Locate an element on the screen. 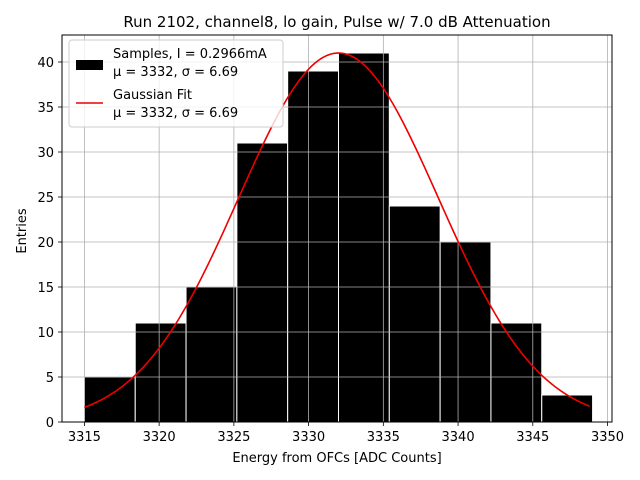 The height and width of the screenshot is (480, 640). y-tick-label-4: 20 is located at coordinates (45, 243).